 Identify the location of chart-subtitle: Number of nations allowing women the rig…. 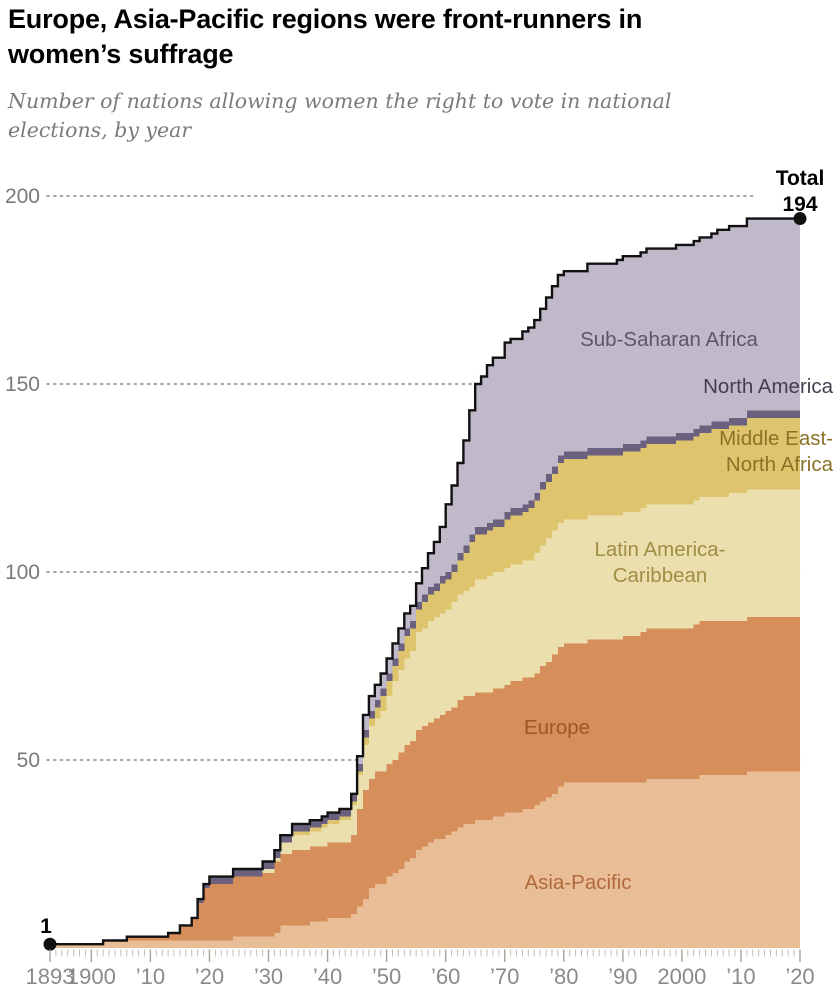
(340, 116).